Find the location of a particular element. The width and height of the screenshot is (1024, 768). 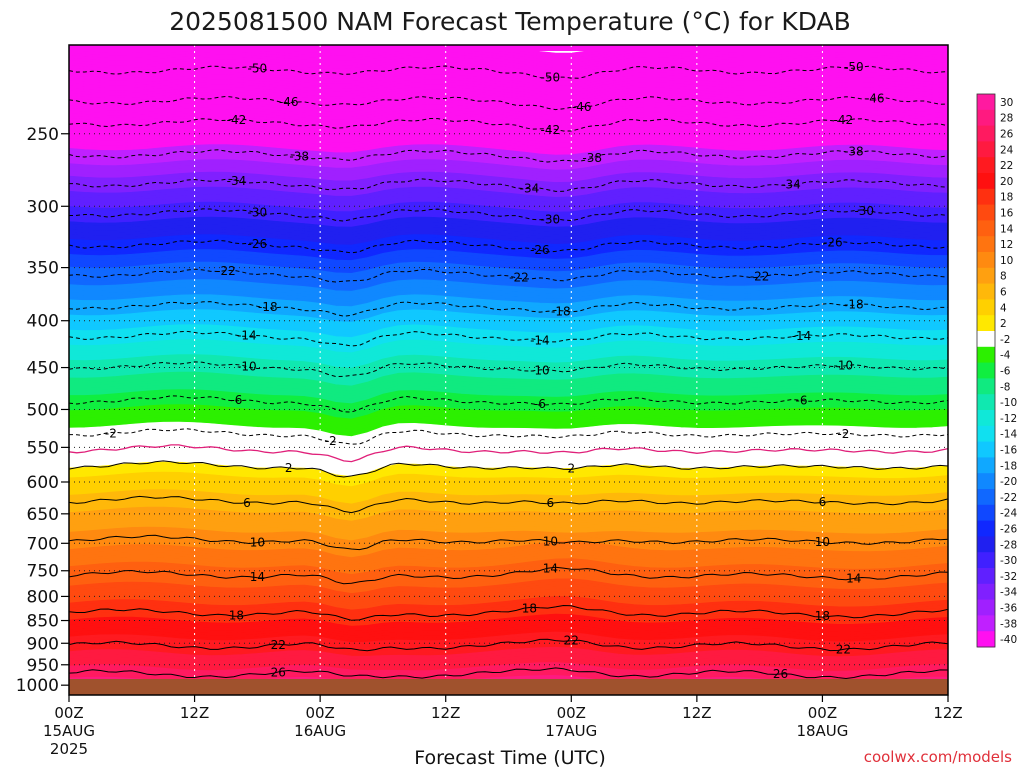

colorbar-label: -14 is located at coordinates (1008, 435).